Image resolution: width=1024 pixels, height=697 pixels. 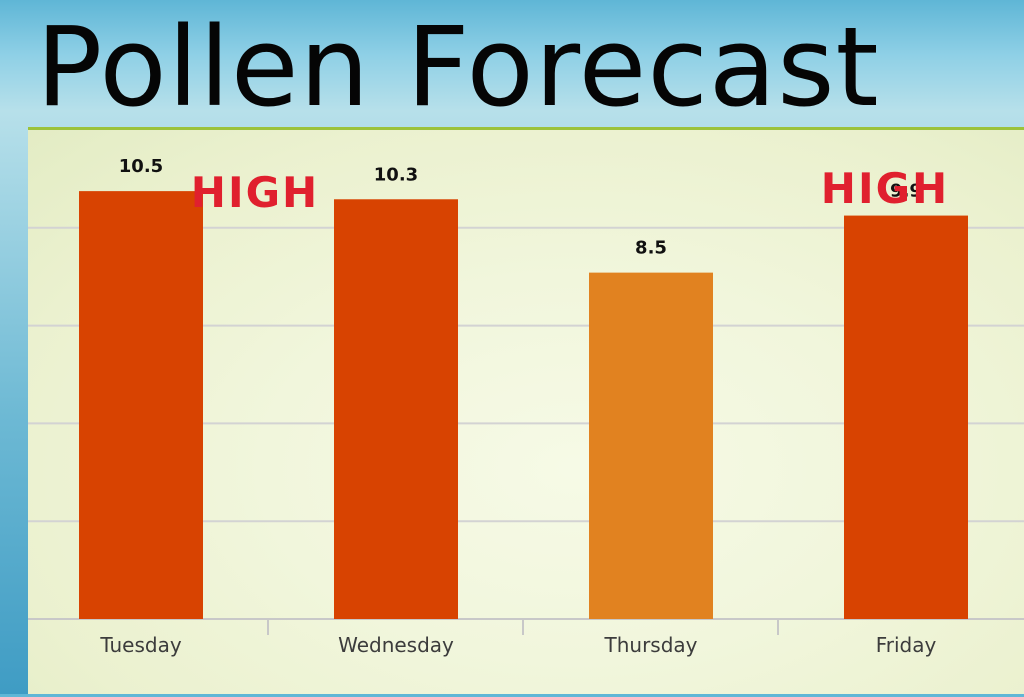 I want to click on bar-tuesday, so click(x=141, y=405).